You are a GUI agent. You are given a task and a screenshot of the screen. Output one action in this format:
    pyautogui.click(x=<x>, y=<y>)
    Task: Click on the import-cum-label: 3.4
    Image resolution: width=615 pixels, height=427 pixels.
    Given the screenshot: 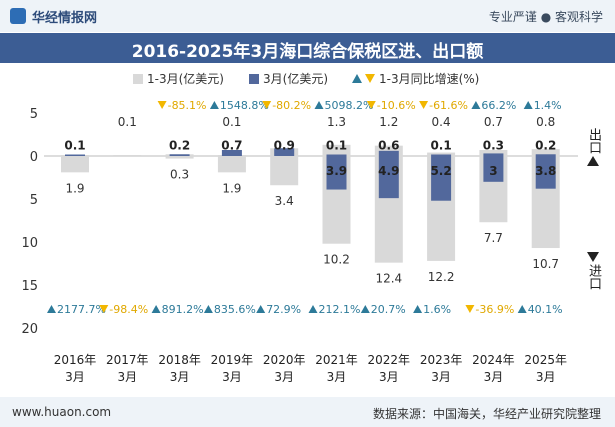 What is the action you would take?
    pyautogui.click(x=284, y=201)
    